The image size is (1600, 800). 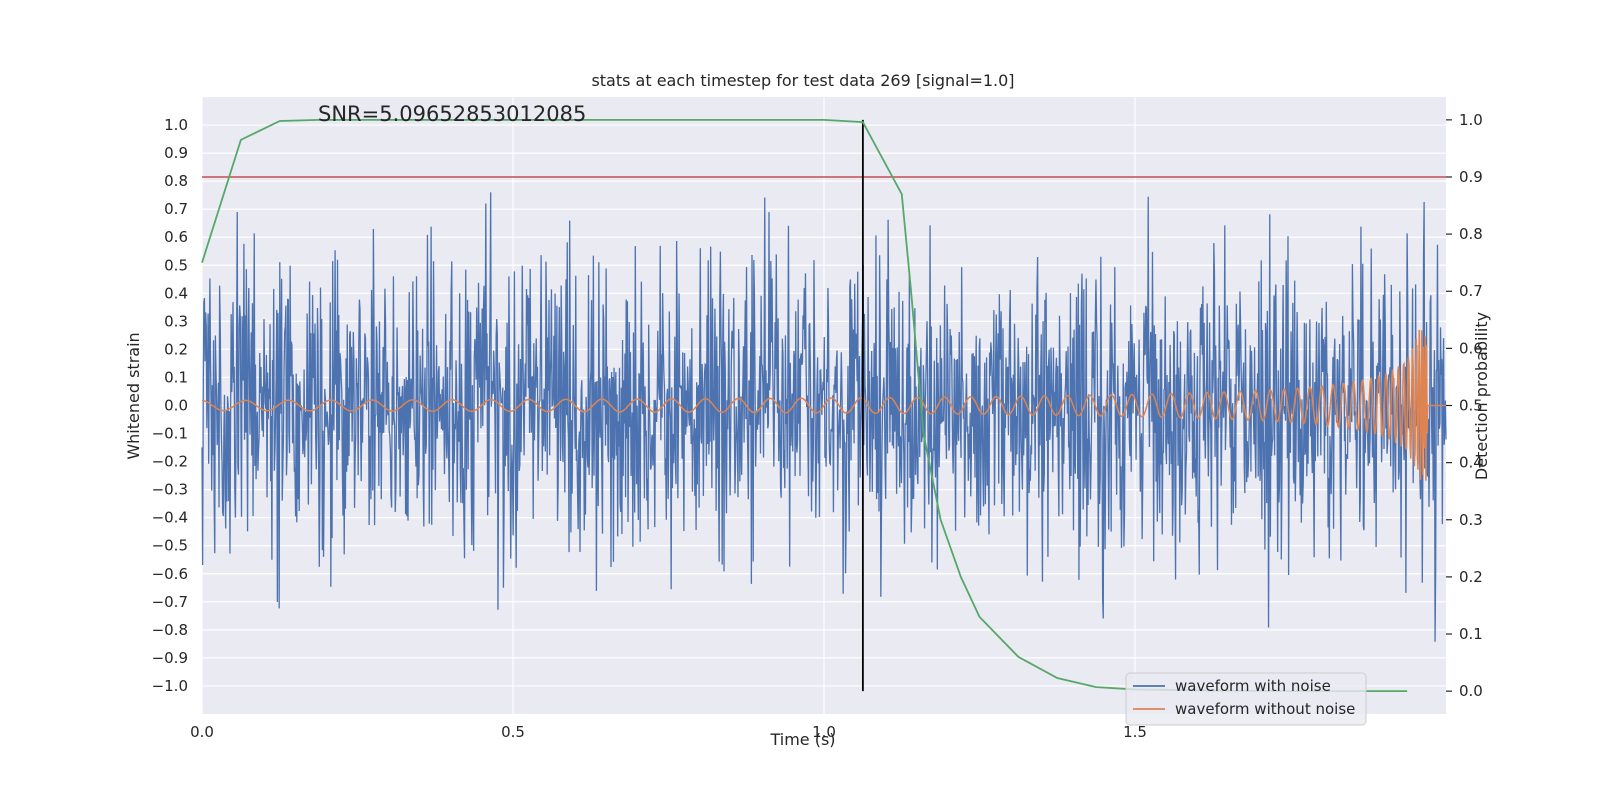 I want to click on y-right-tick-label-4: 0.6, so click(x=1471, y=348).